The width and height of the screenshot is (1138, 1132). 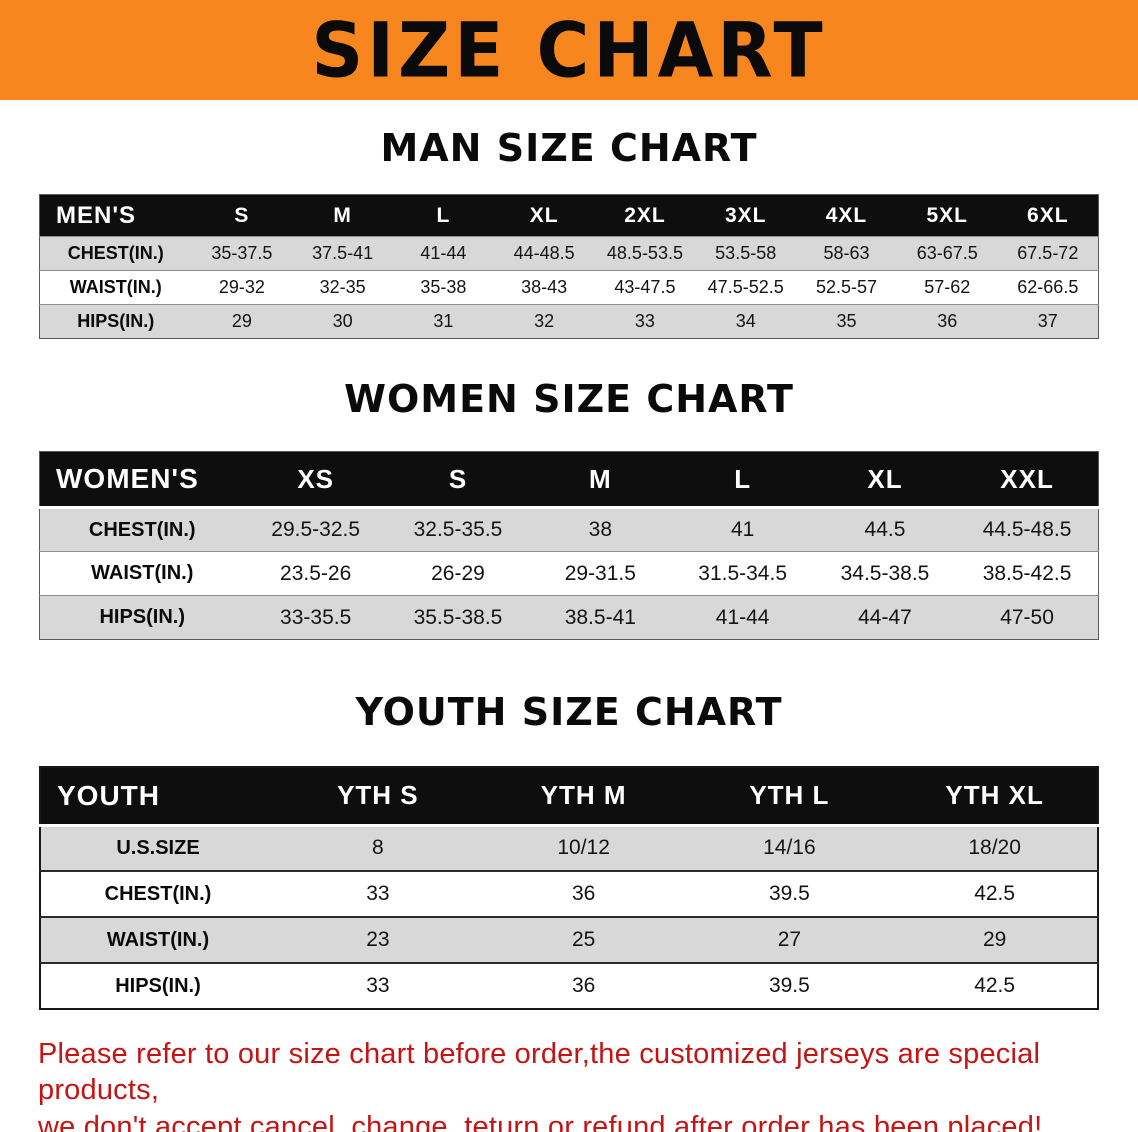 What do you see at coordinates (157, 797) in the screenshot?
I see `table-corner-label: YOUTH` at bounding box center [157, 797].